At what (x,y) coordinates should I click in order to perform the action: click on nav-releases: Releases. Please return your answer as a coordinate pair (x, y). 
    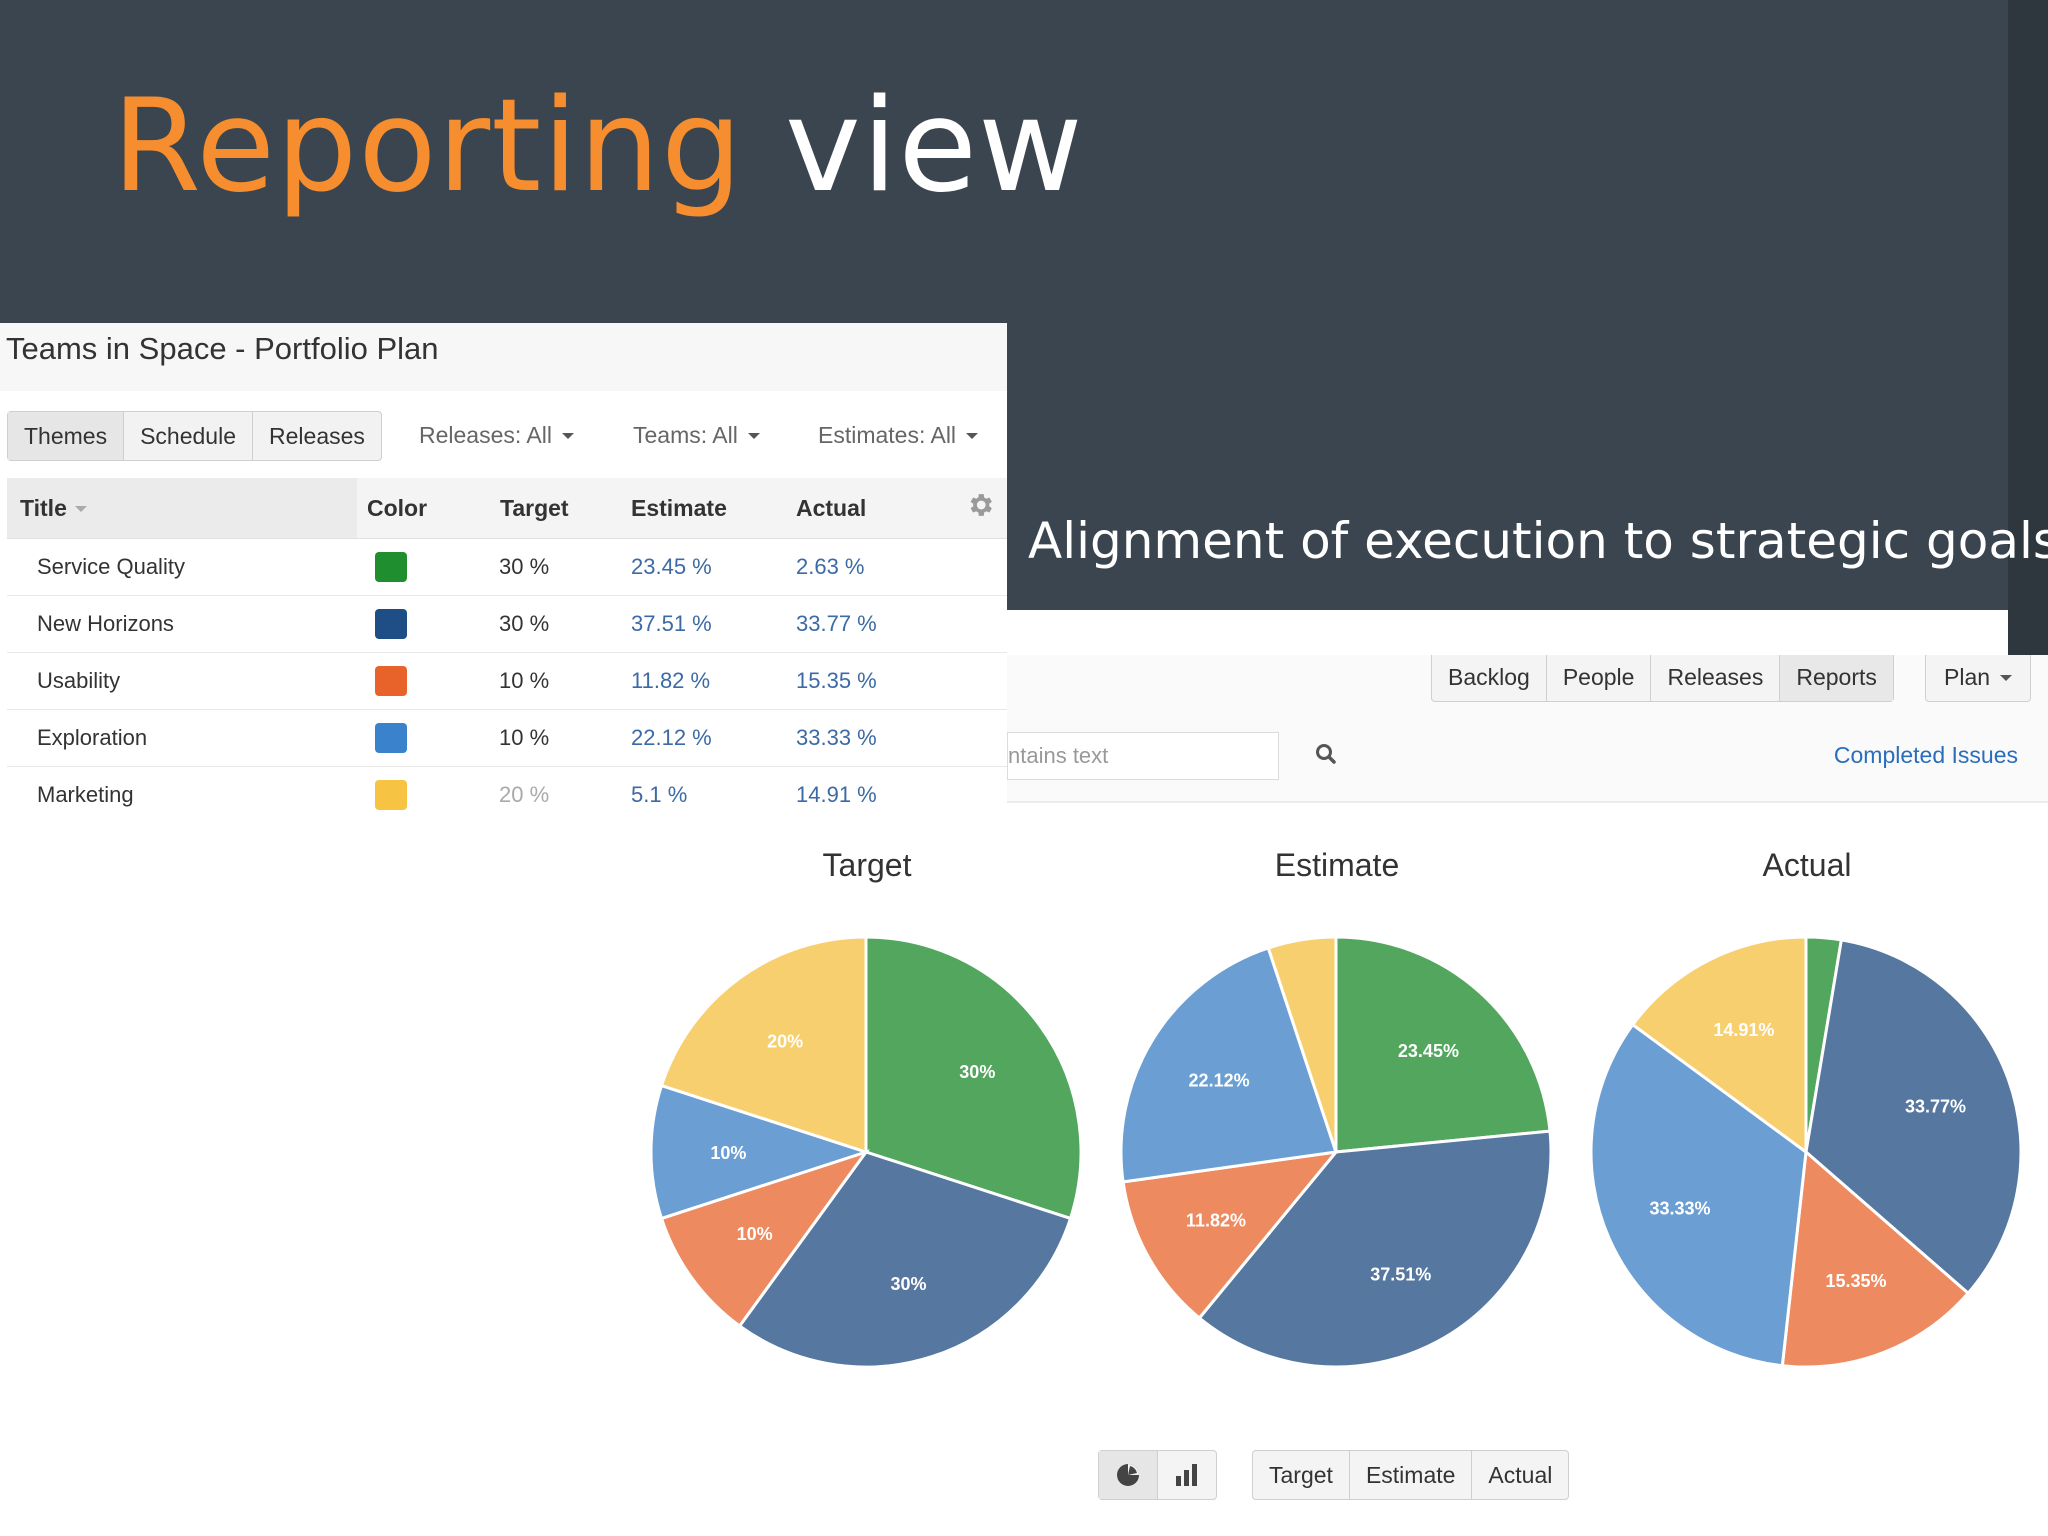
    Looking at the image, I should click on (1716, 678).